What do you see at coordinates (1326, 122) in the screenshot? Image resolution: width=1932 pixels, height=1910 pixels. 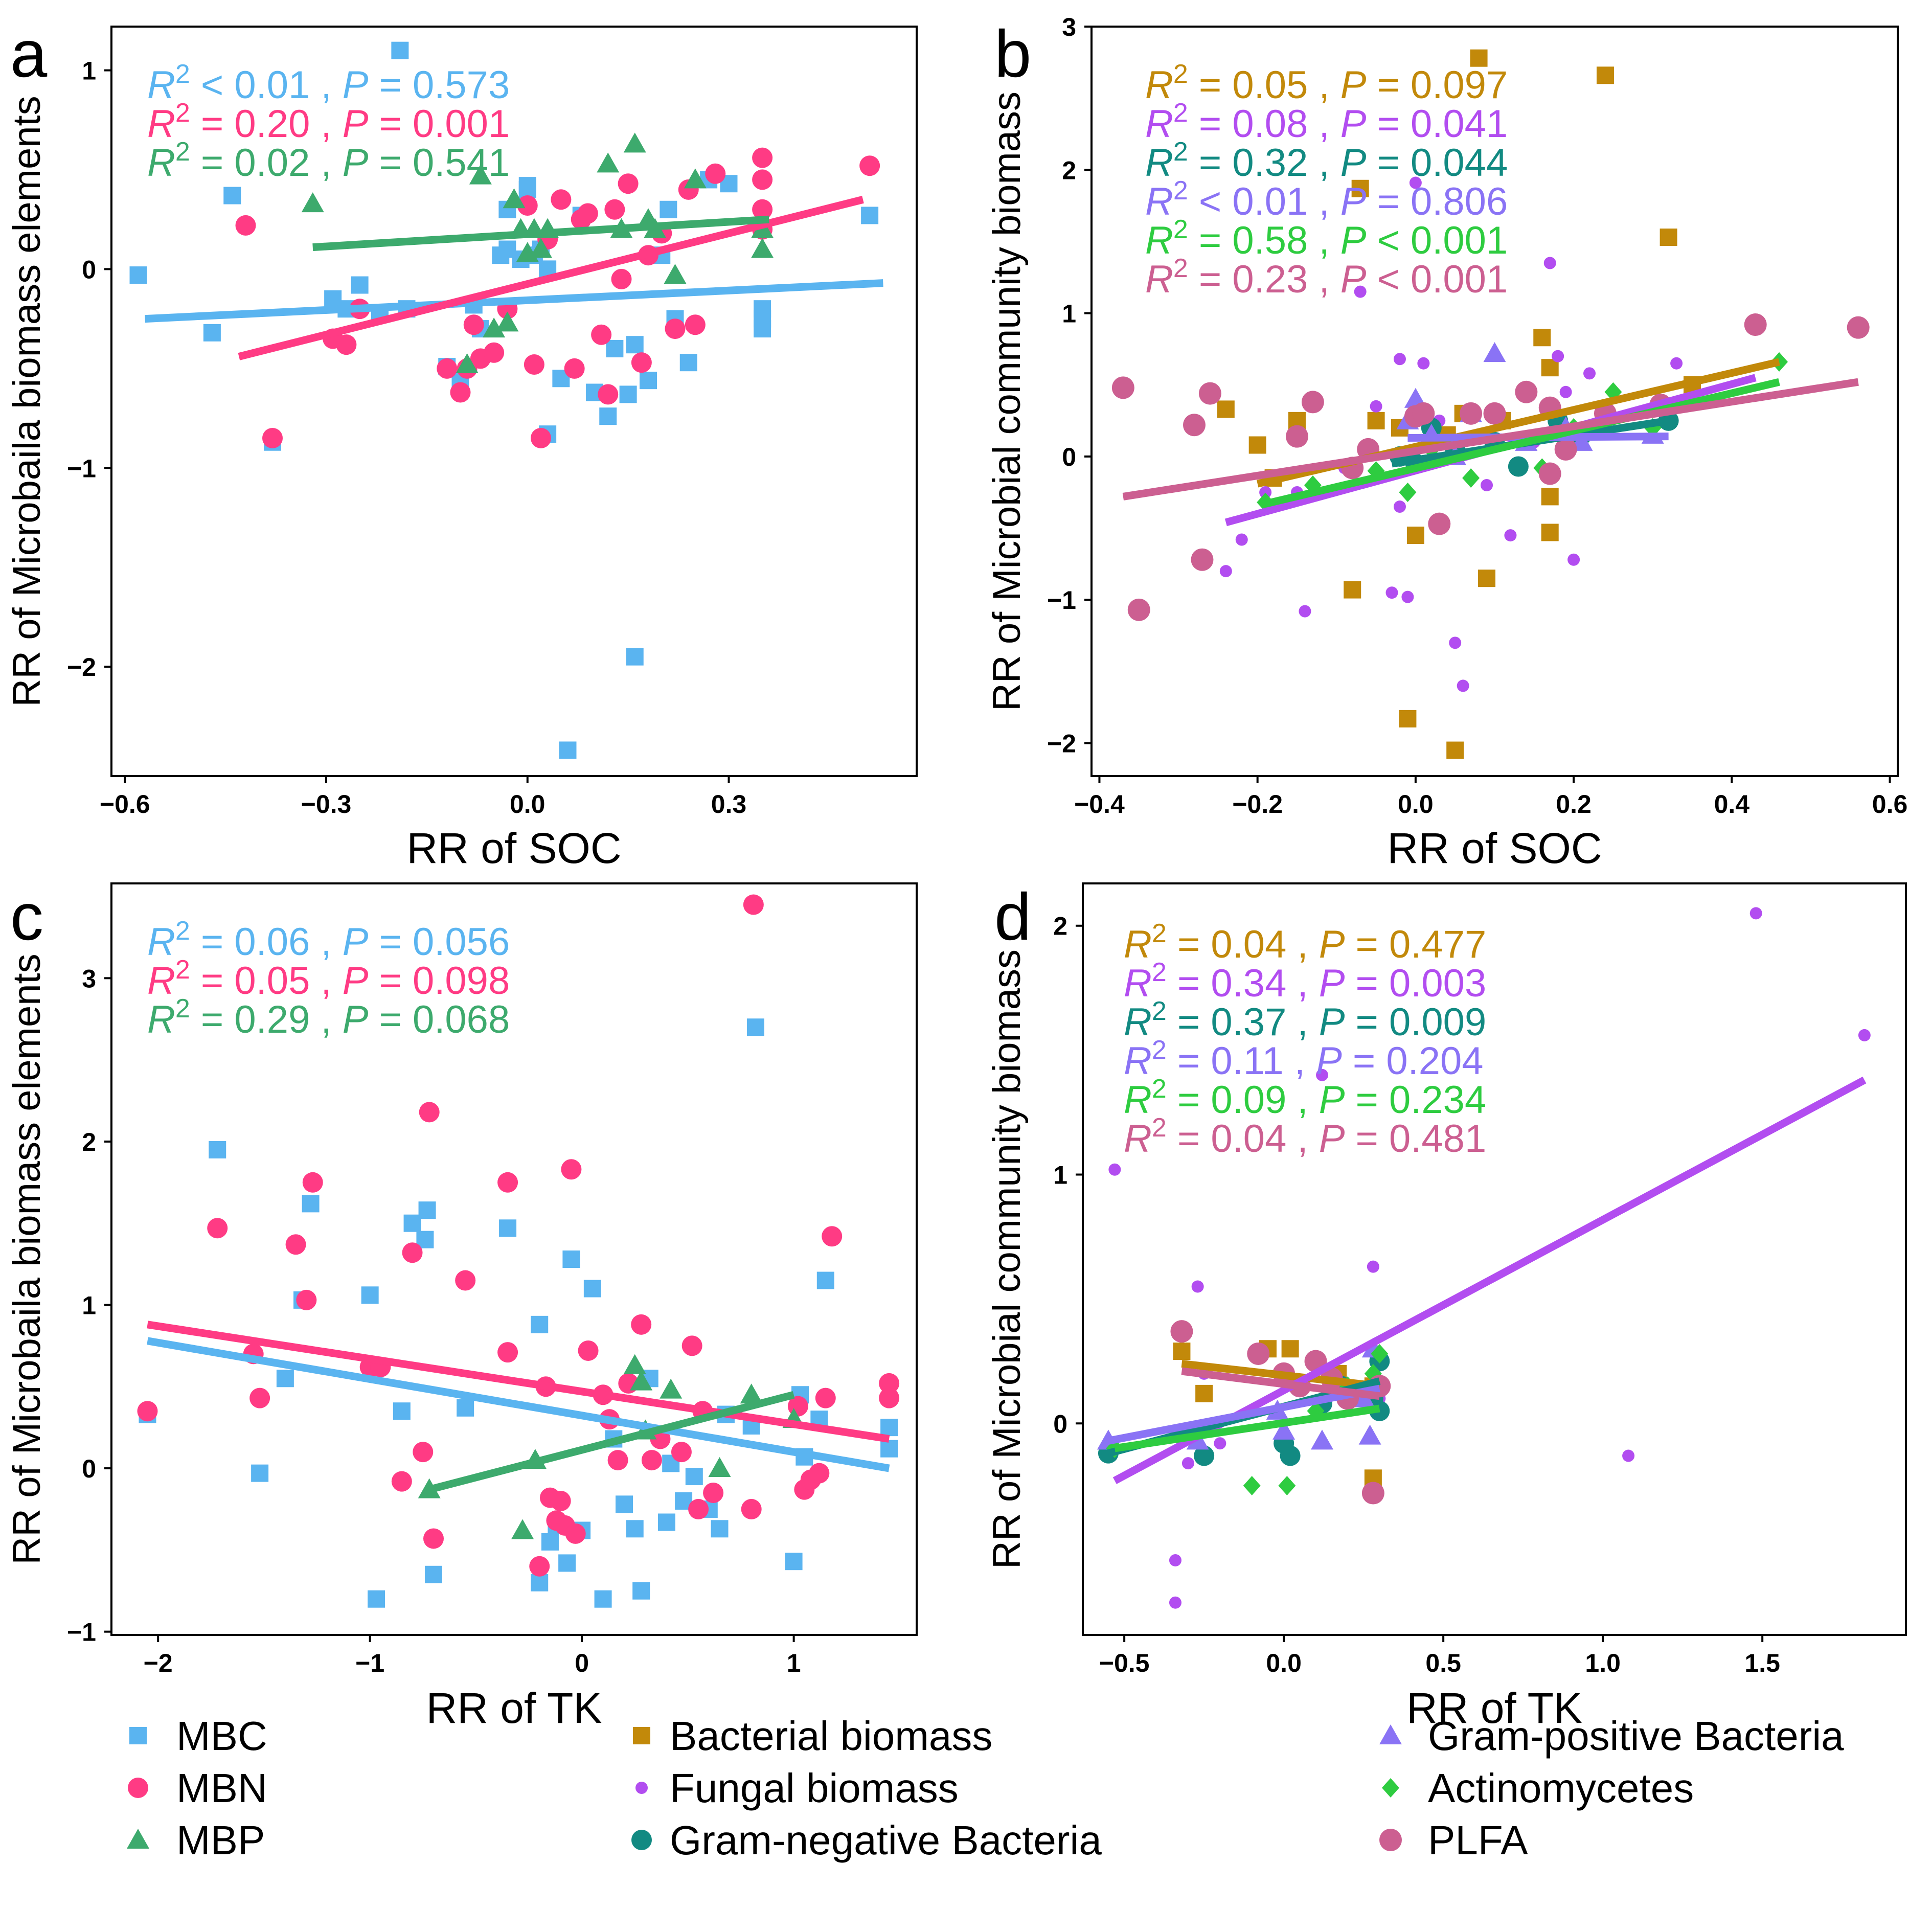 I see `stat-annotation-FUN: R2 = 0.08 , P = 0.041` at bounding box center [1326, 122].